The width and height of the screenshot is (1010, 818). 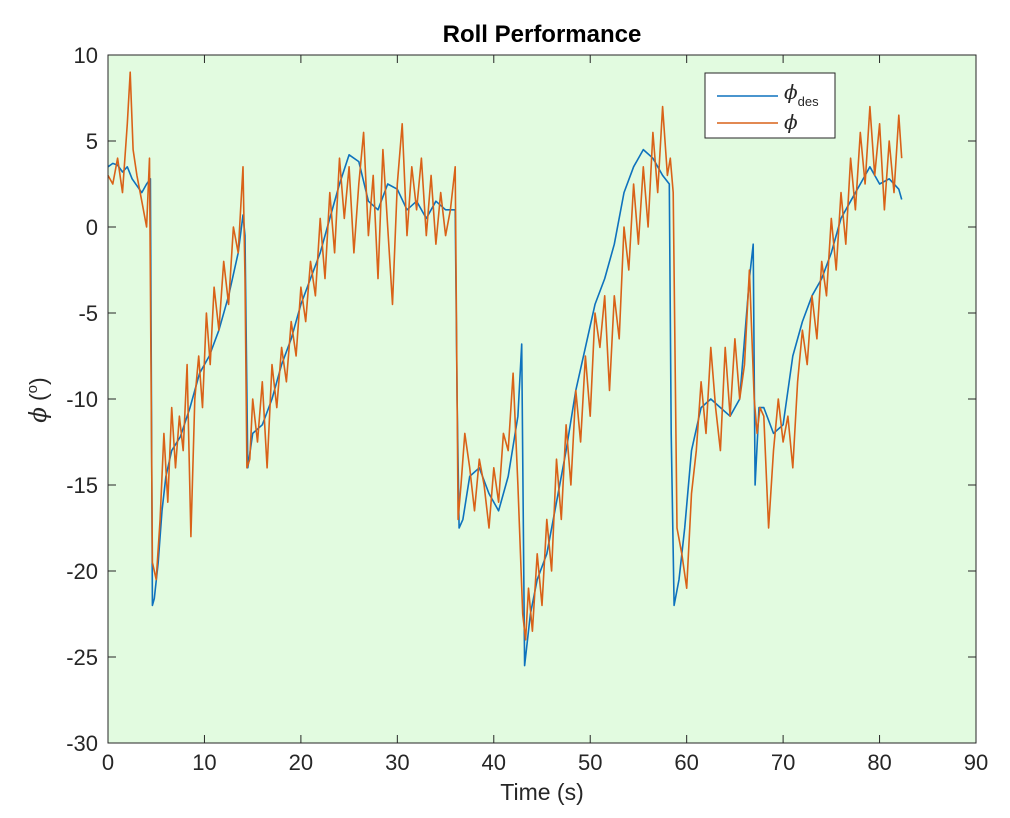 I want to click on legend-label-phi-des: ϕdes, so click(x=801, y=94).